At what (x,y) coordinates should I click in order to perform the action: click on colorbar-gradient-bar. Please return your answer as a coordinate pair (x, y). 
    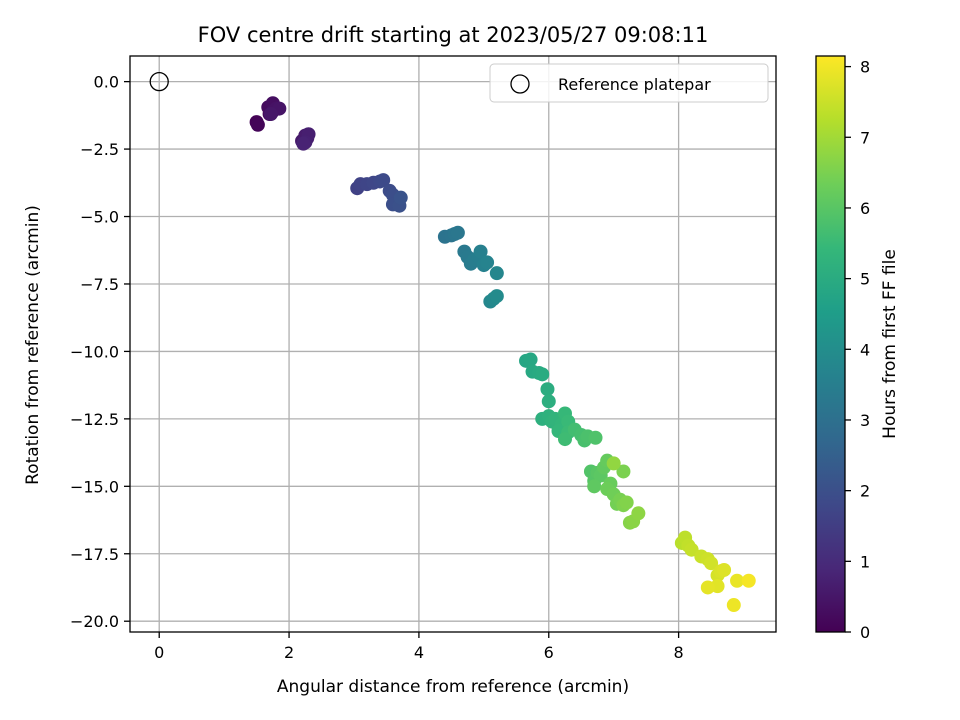
    Looking at the image, I should click on (830, 344).